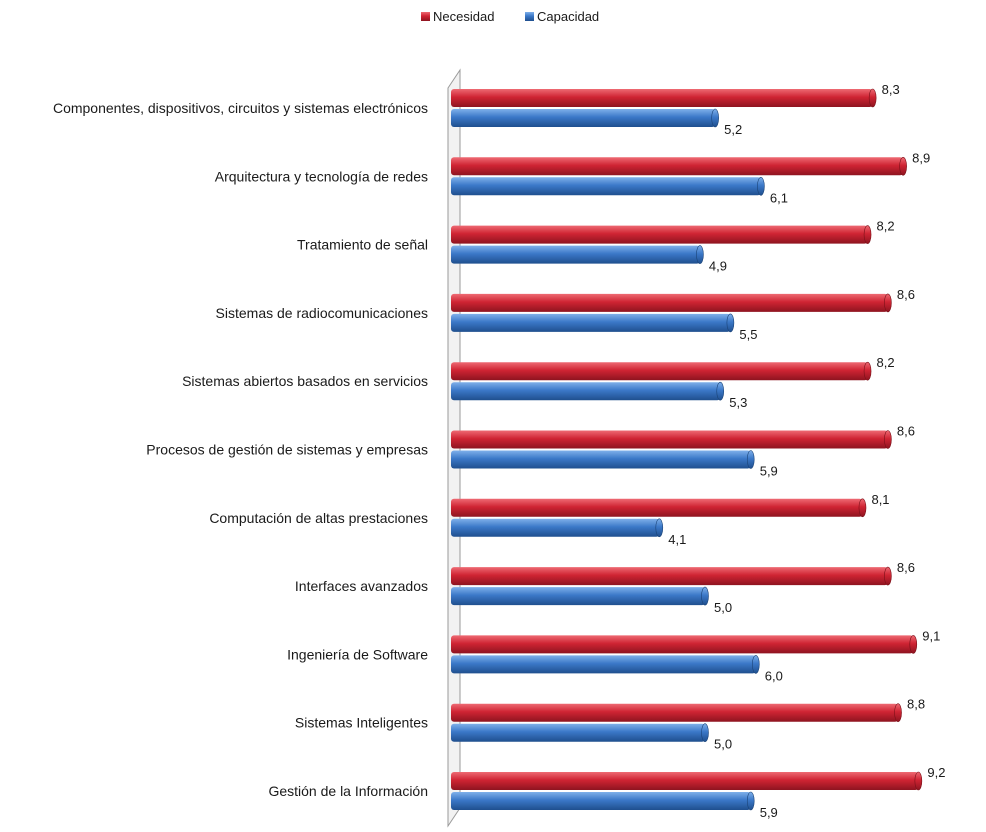  Describe the element at coordinates (510, 16) in the screenshot. I see `legend: Necesidad Capacidad` at that location.